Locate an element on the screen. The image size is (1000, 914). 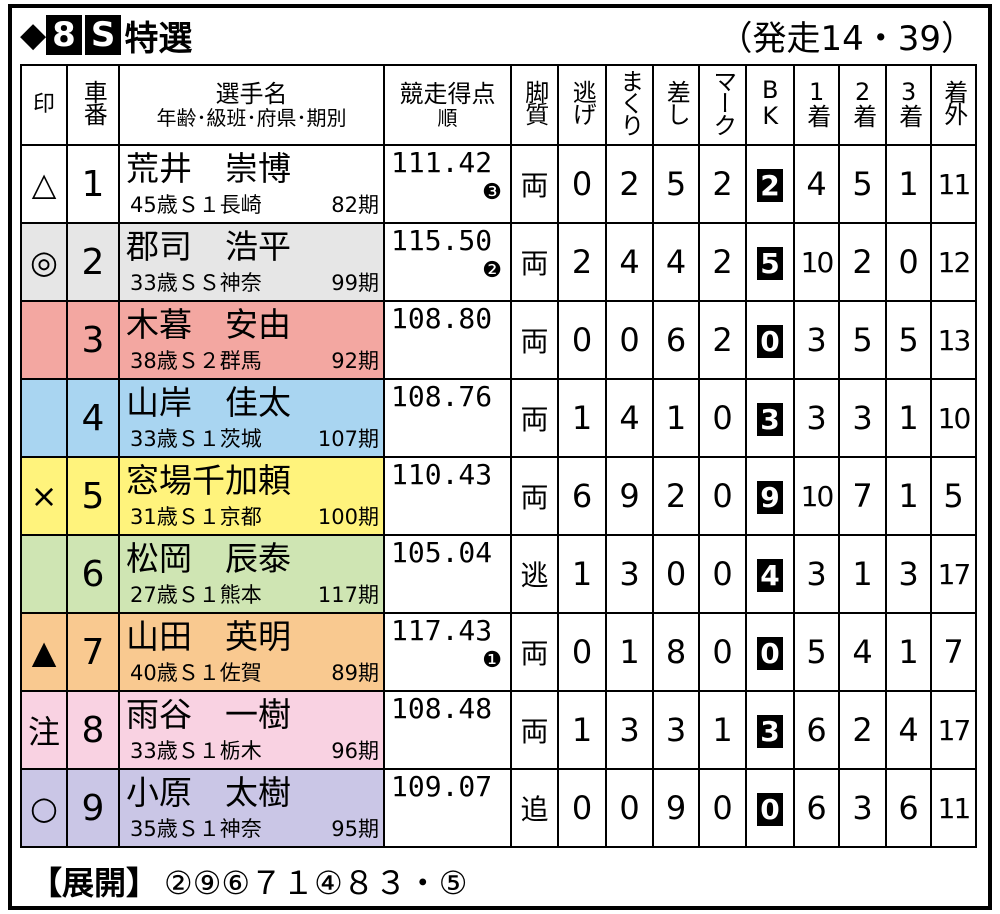
score-cell: 111.42 ❸ is located at coordinates (447, 184).